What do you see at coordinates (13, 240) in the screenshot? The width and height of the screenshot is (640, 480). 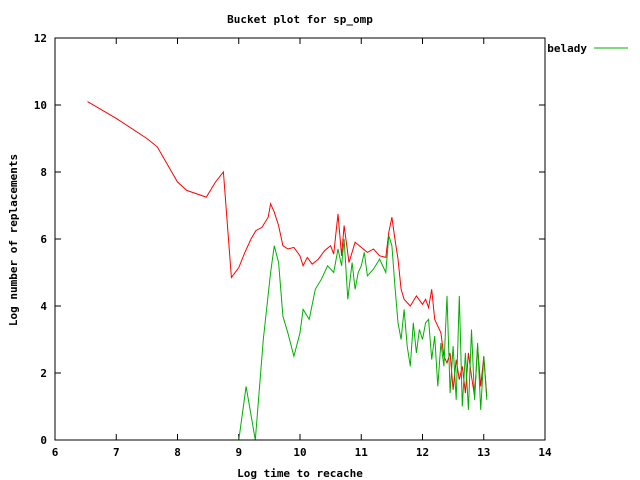 I see `y-axis-label: Log number of replacements` at bounding box center [13, 240].